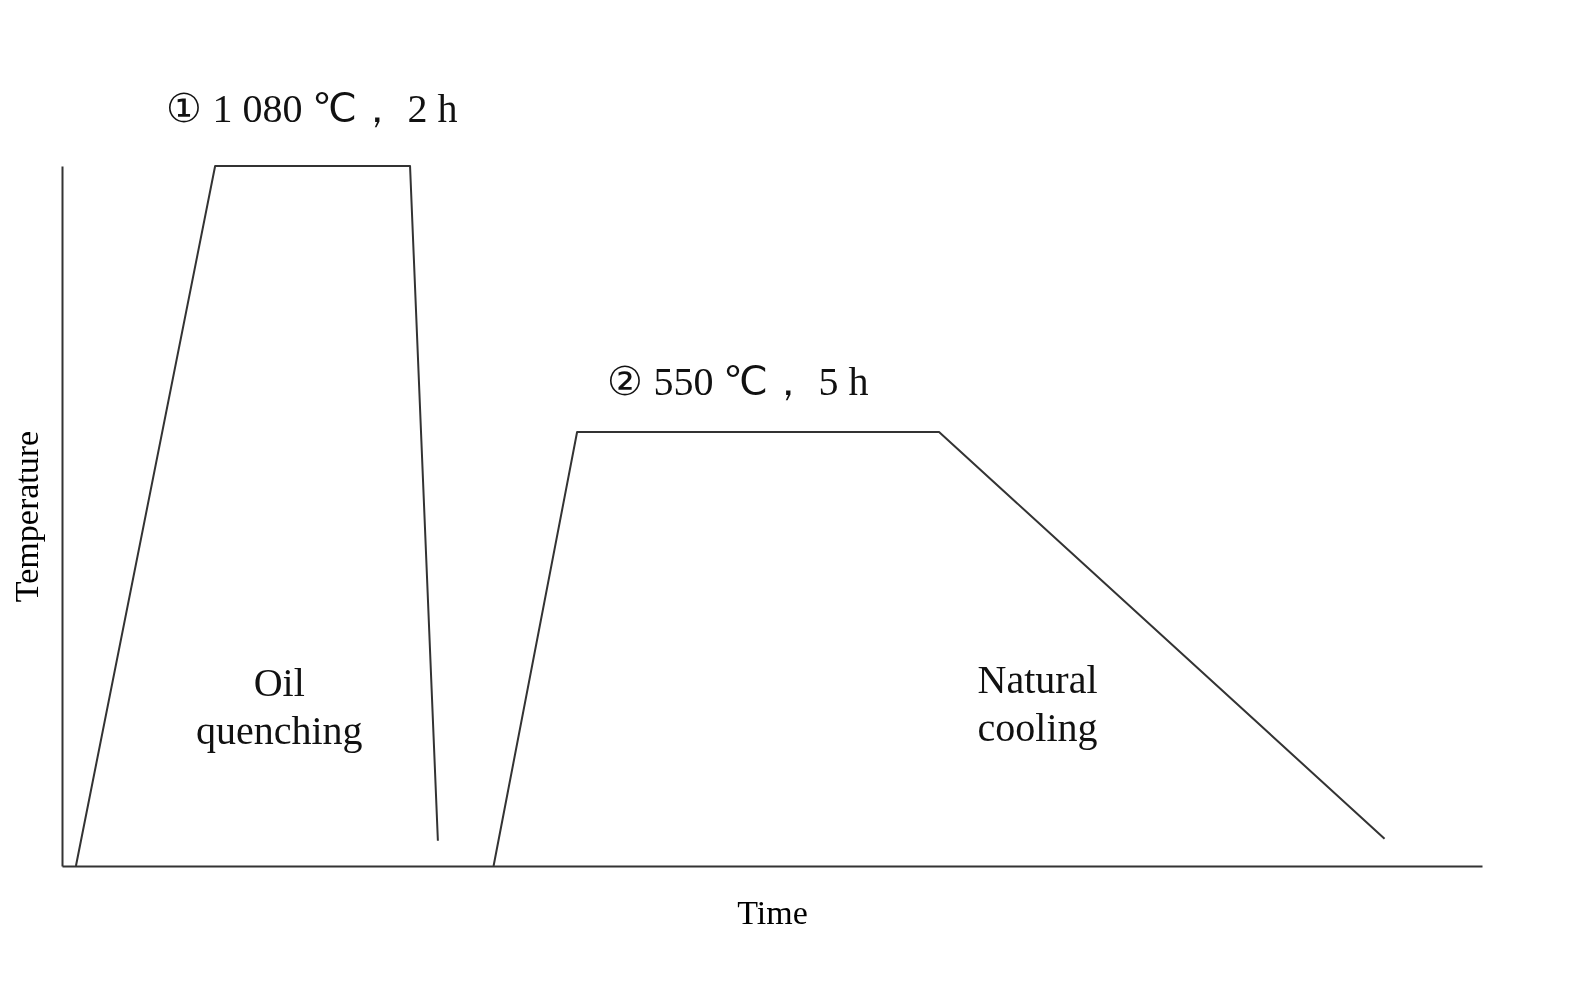 Image resolution: width=1590 pixels, height=992 pixels. I want to click on annotation: Natural cooling, so click(1037, 703).